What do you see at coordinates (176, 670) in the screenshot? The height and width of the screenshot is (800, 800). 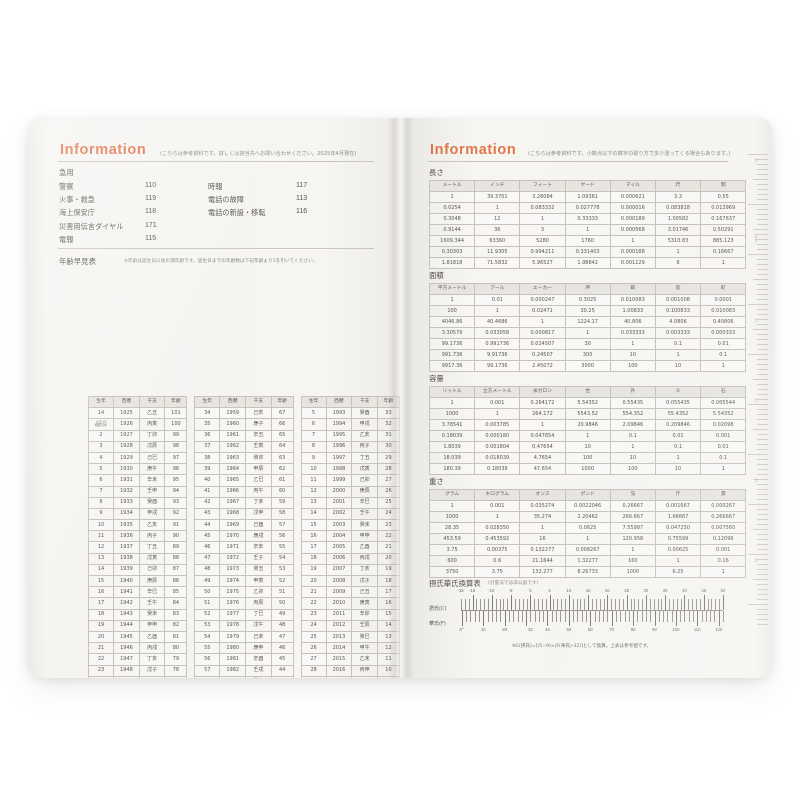 I see `age-table-cell: 78` at bounding box center [176, 670].